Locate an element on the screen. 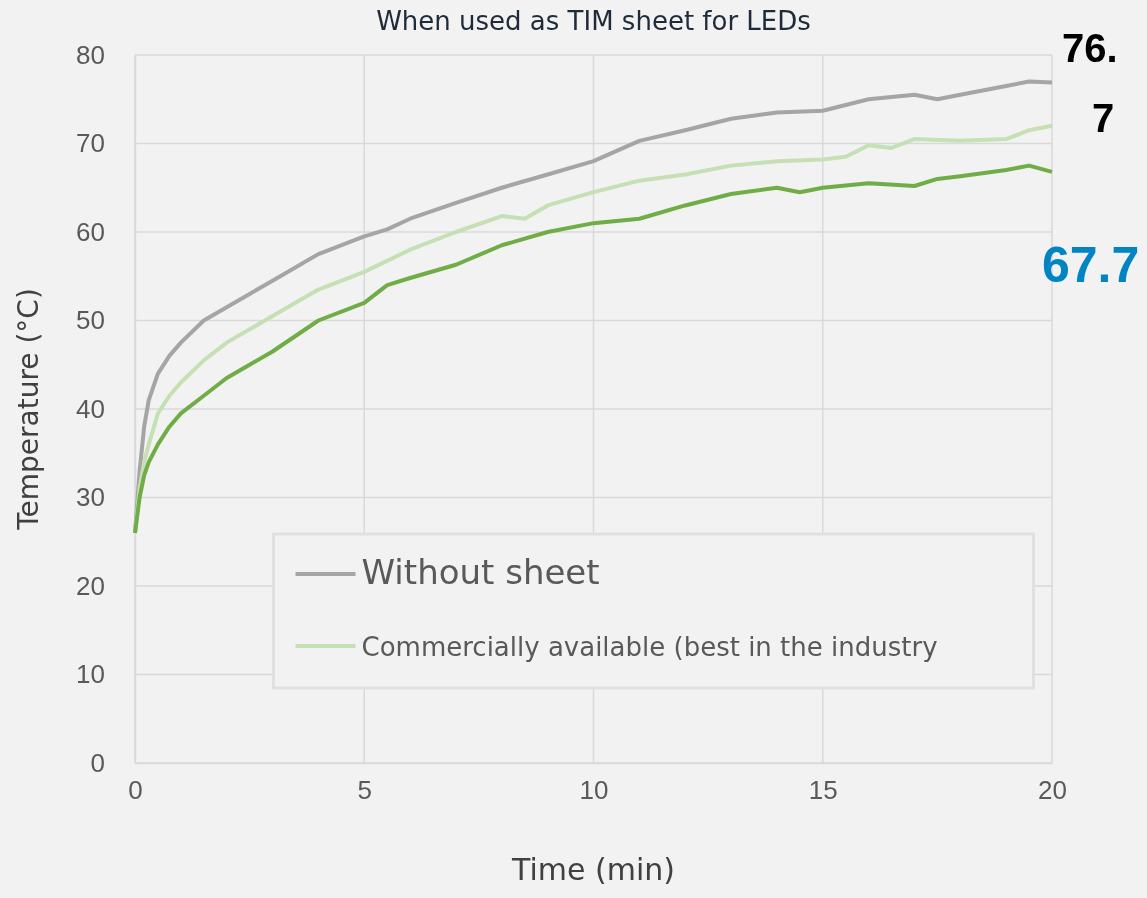 This screenshot has width=1147, height=898. y-tick-label: 70 is located at coordinates (90, 143).